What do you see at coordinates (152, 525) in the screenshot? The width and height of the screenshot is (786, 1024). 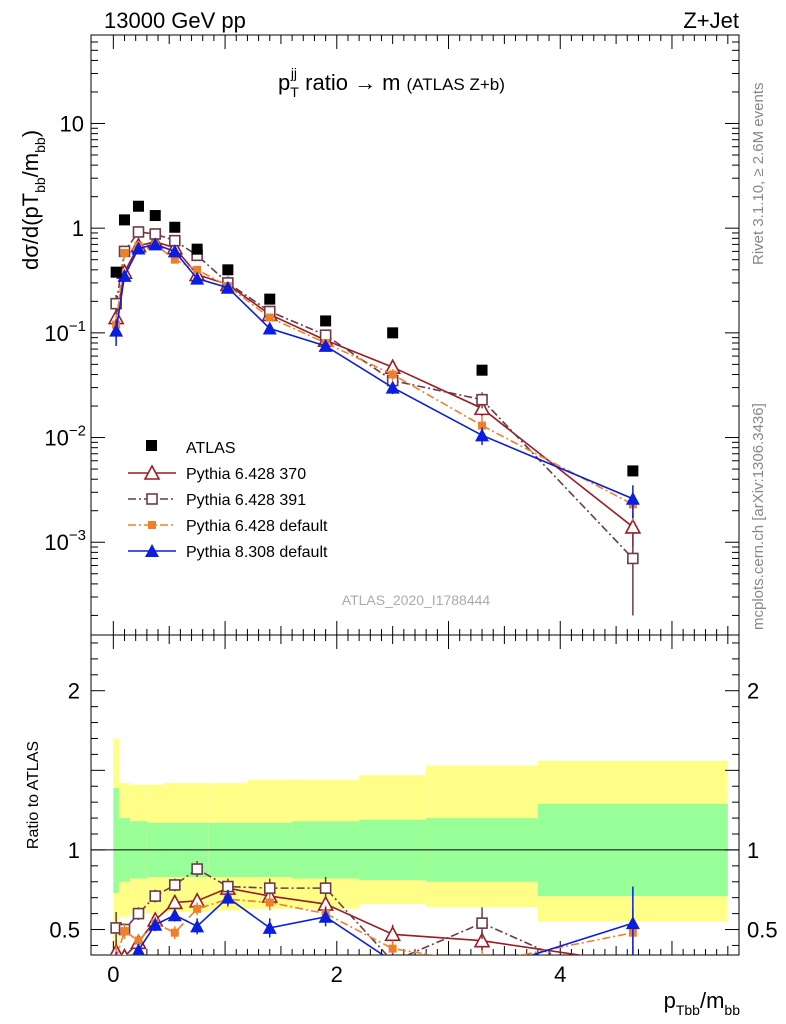 I see `legend-marker-p6def` at bounding box center [152, 525].